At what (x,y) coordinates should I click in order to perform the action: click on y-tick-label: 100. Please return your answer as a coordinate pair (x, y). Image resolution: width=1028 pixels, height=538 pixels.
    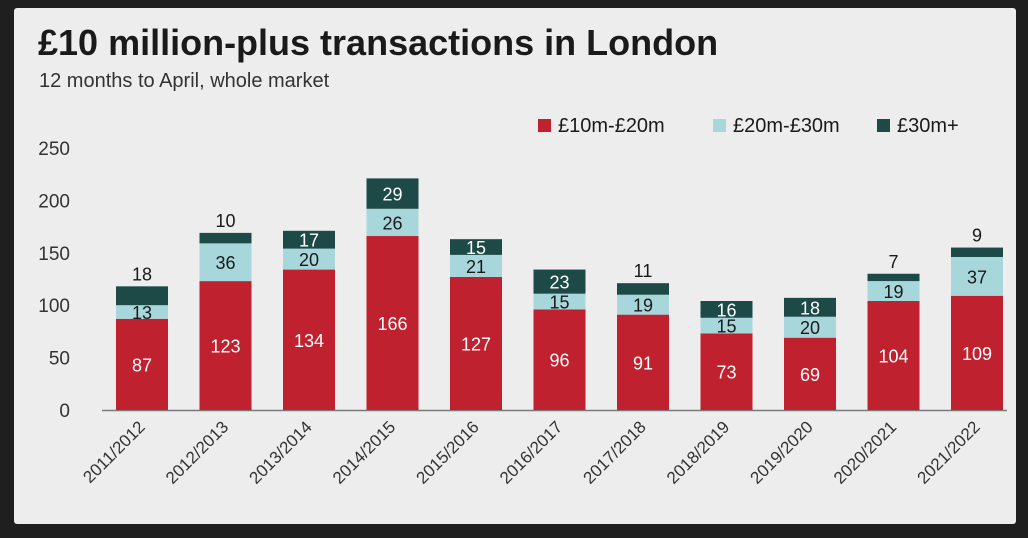
    Looking at the image, I should click on (54, 306).